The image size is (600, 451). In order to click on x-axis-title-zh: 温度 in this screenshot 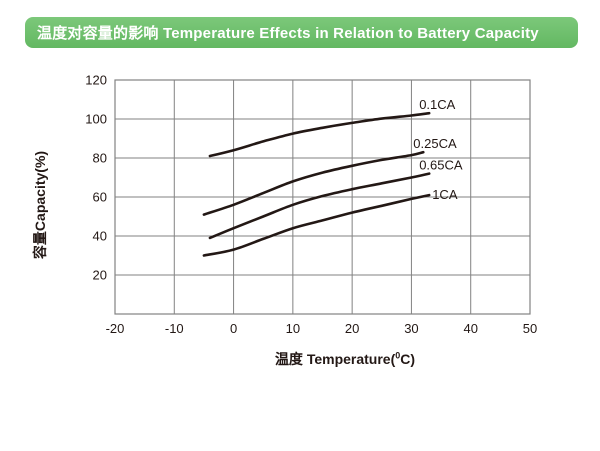, I will do `click(288, 359)`.